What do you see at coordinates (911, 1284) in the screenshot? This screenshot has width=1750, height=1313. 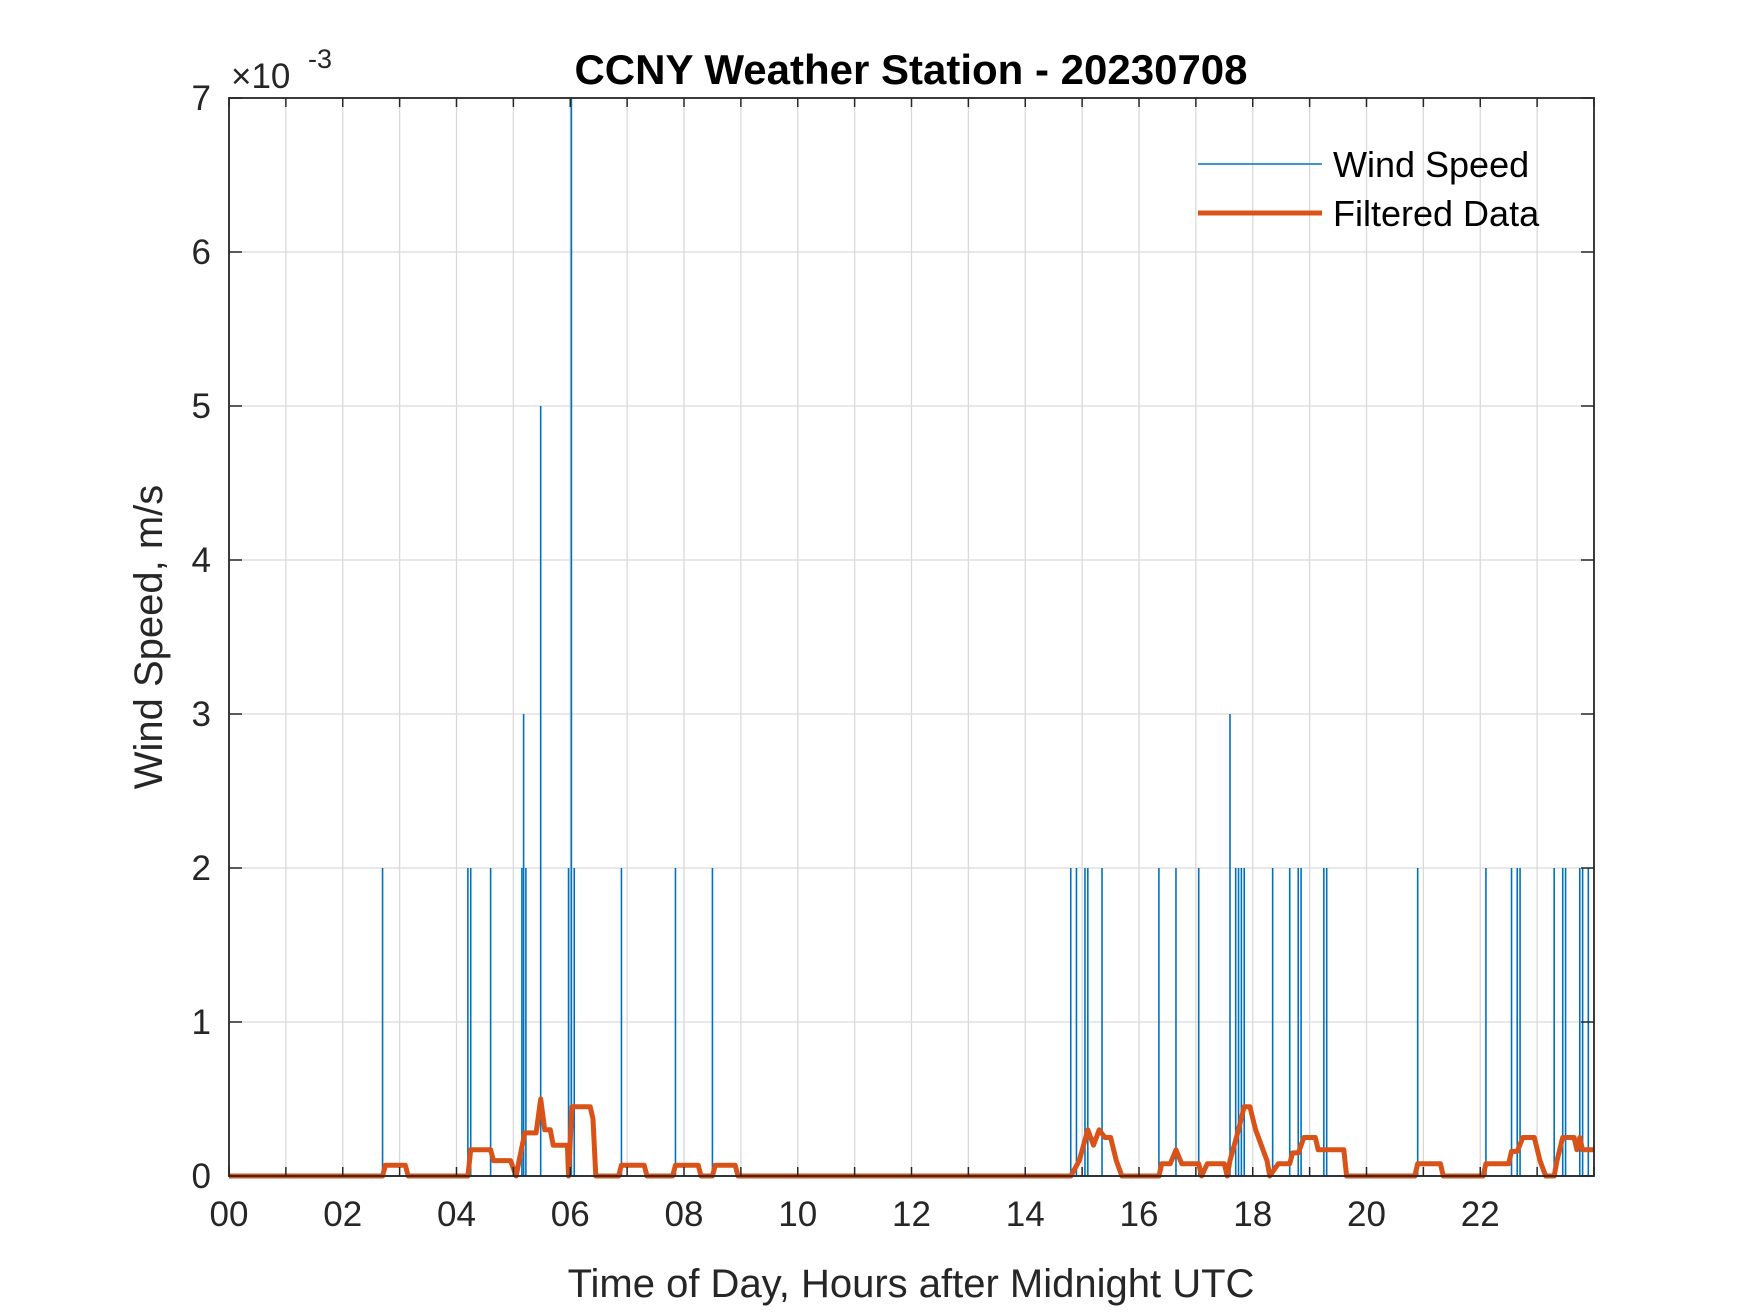 I see `x-axis-label: Time of Day, Hours after Midnight UTC` at bounding box center [911, 1284].